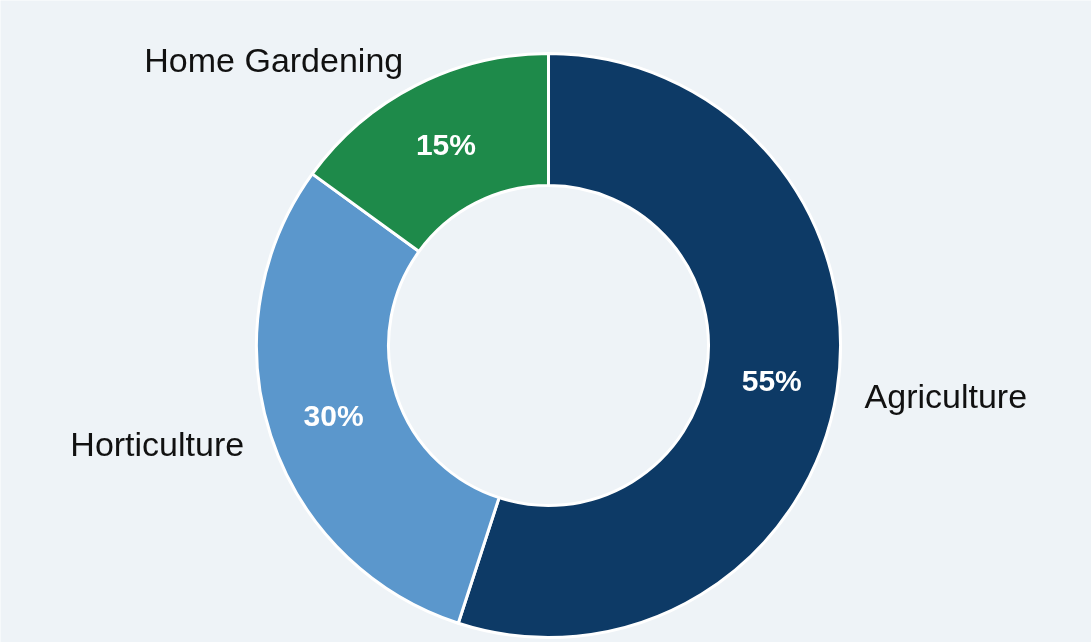 This screenshot has height=642, width=1091. I want to click on data-label: 55%, so click(771, 381).